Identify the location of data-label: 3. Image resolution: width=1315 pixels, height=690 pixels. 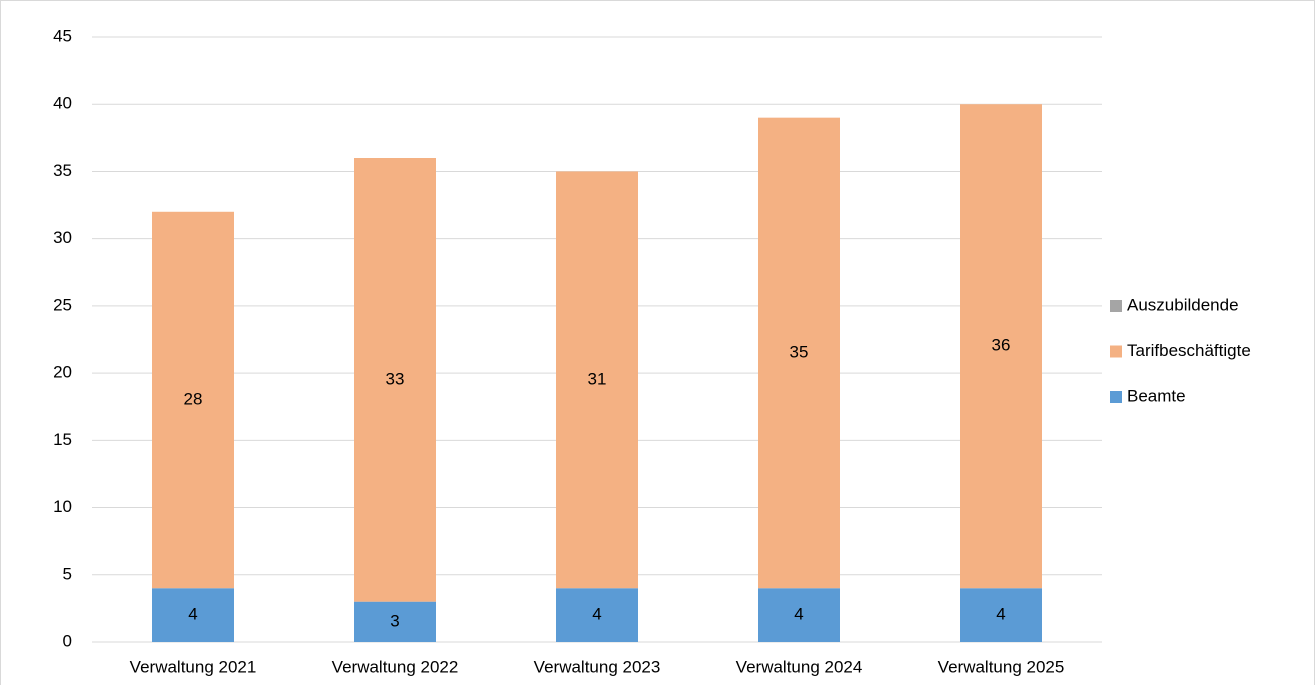
(394, 620).